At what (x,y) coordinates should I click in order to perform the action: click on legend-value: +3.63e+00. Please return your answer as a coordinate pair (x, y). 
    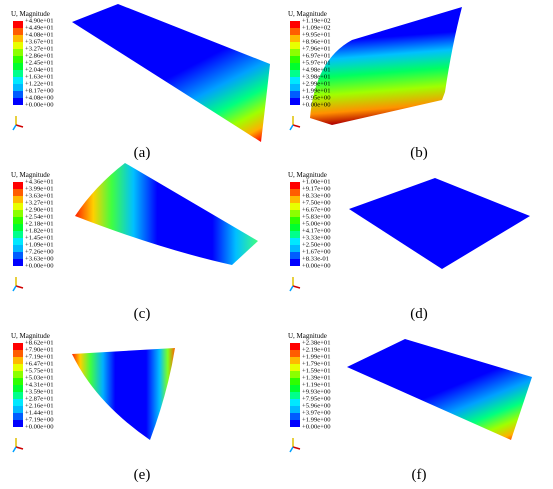
    Looking at the image, I should click on (39, 259).